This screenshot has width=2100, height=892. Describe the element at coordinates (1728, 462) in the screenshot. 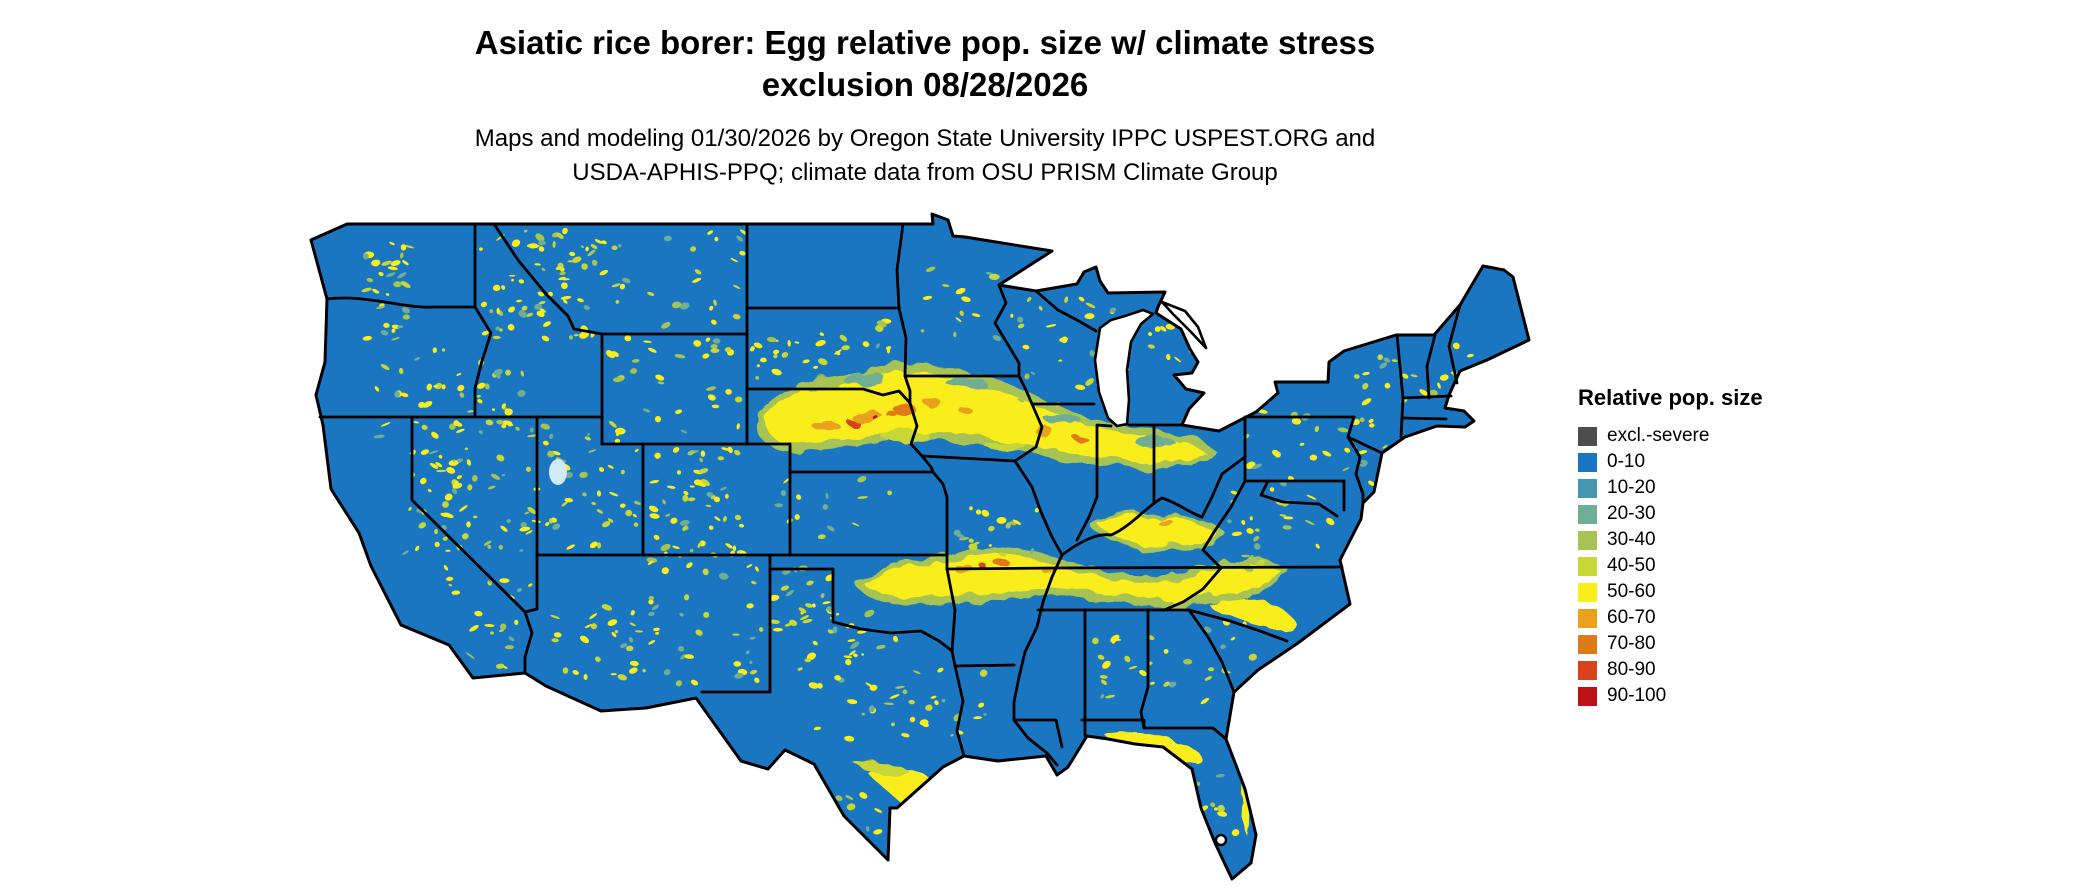

I see `legend-item: 0-10` at that location.